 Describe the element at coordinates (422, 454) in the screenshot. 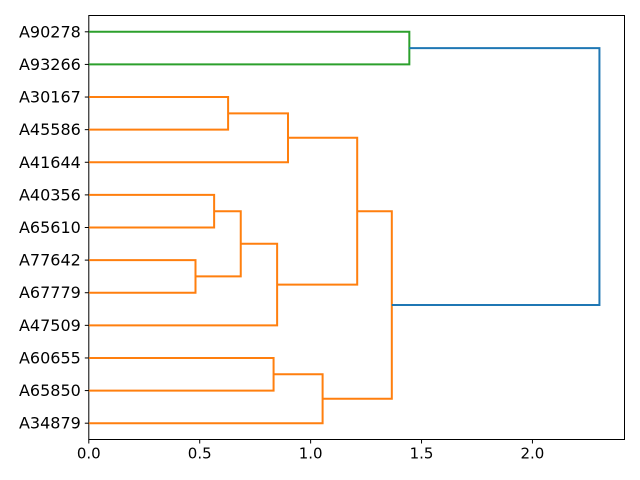

I see `x-tick-label: 1.5` at that location.